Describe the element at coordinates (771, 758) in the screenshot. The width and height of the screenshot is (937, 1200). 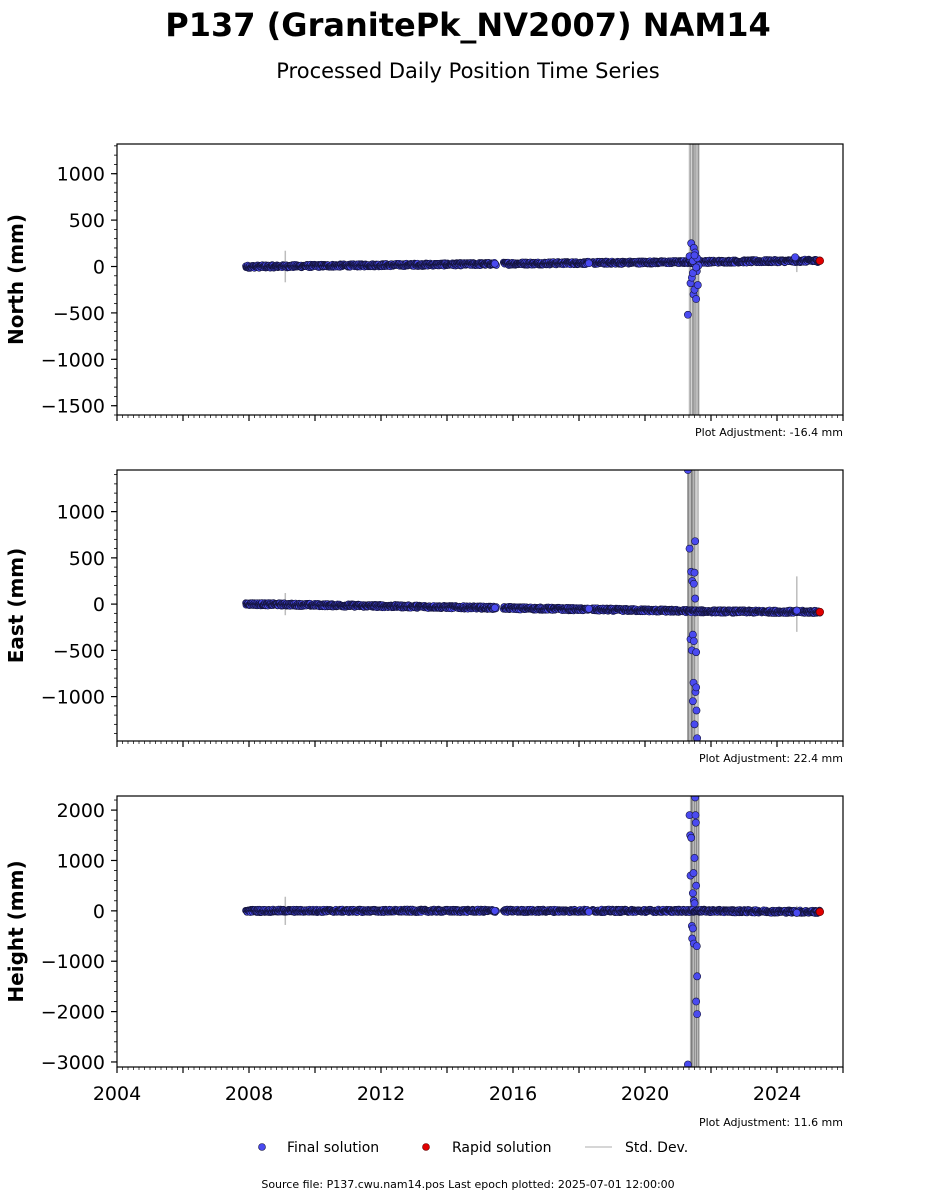
I see `plot-adjustment-note: Plot Adjustment: 22.4 mm` at that location.